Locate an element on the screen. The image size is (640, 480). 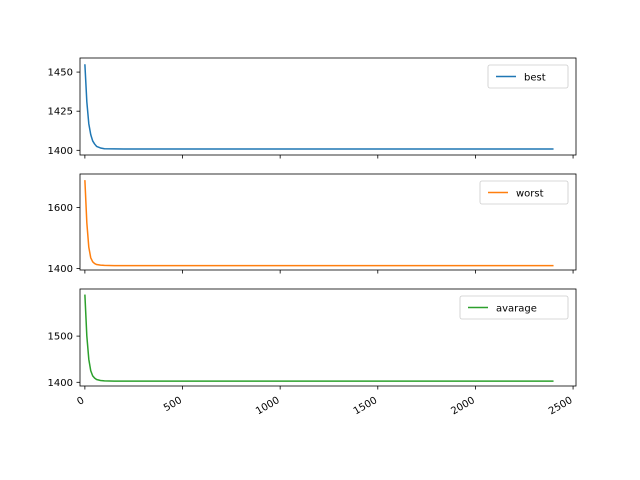
x-tick-label: 0 is located at coordinates (80, 401).